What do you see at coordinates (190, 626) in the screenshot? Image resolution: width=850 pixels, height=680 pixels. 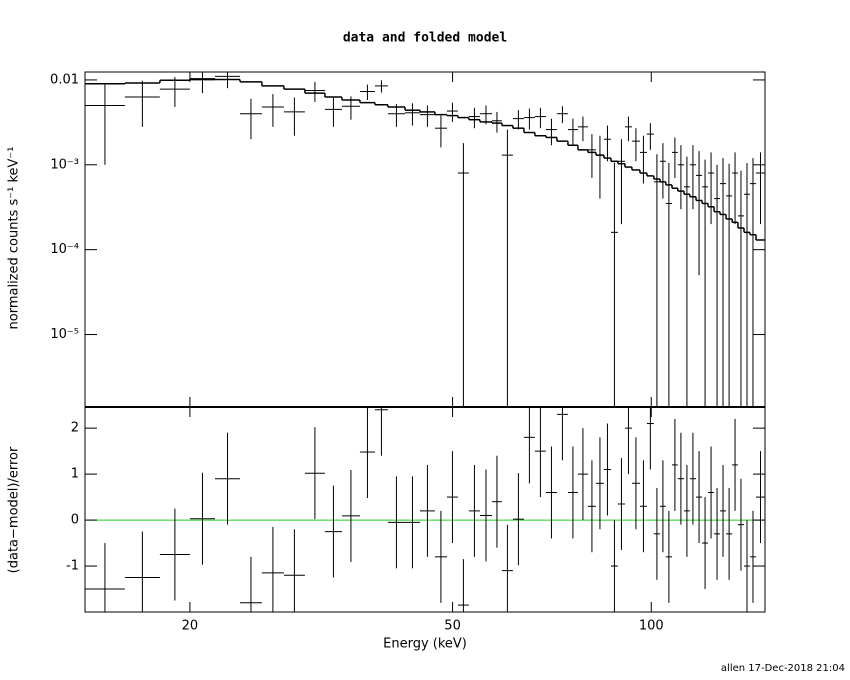 I see `x-tick-label: 20` at bounding box center [190, 626].